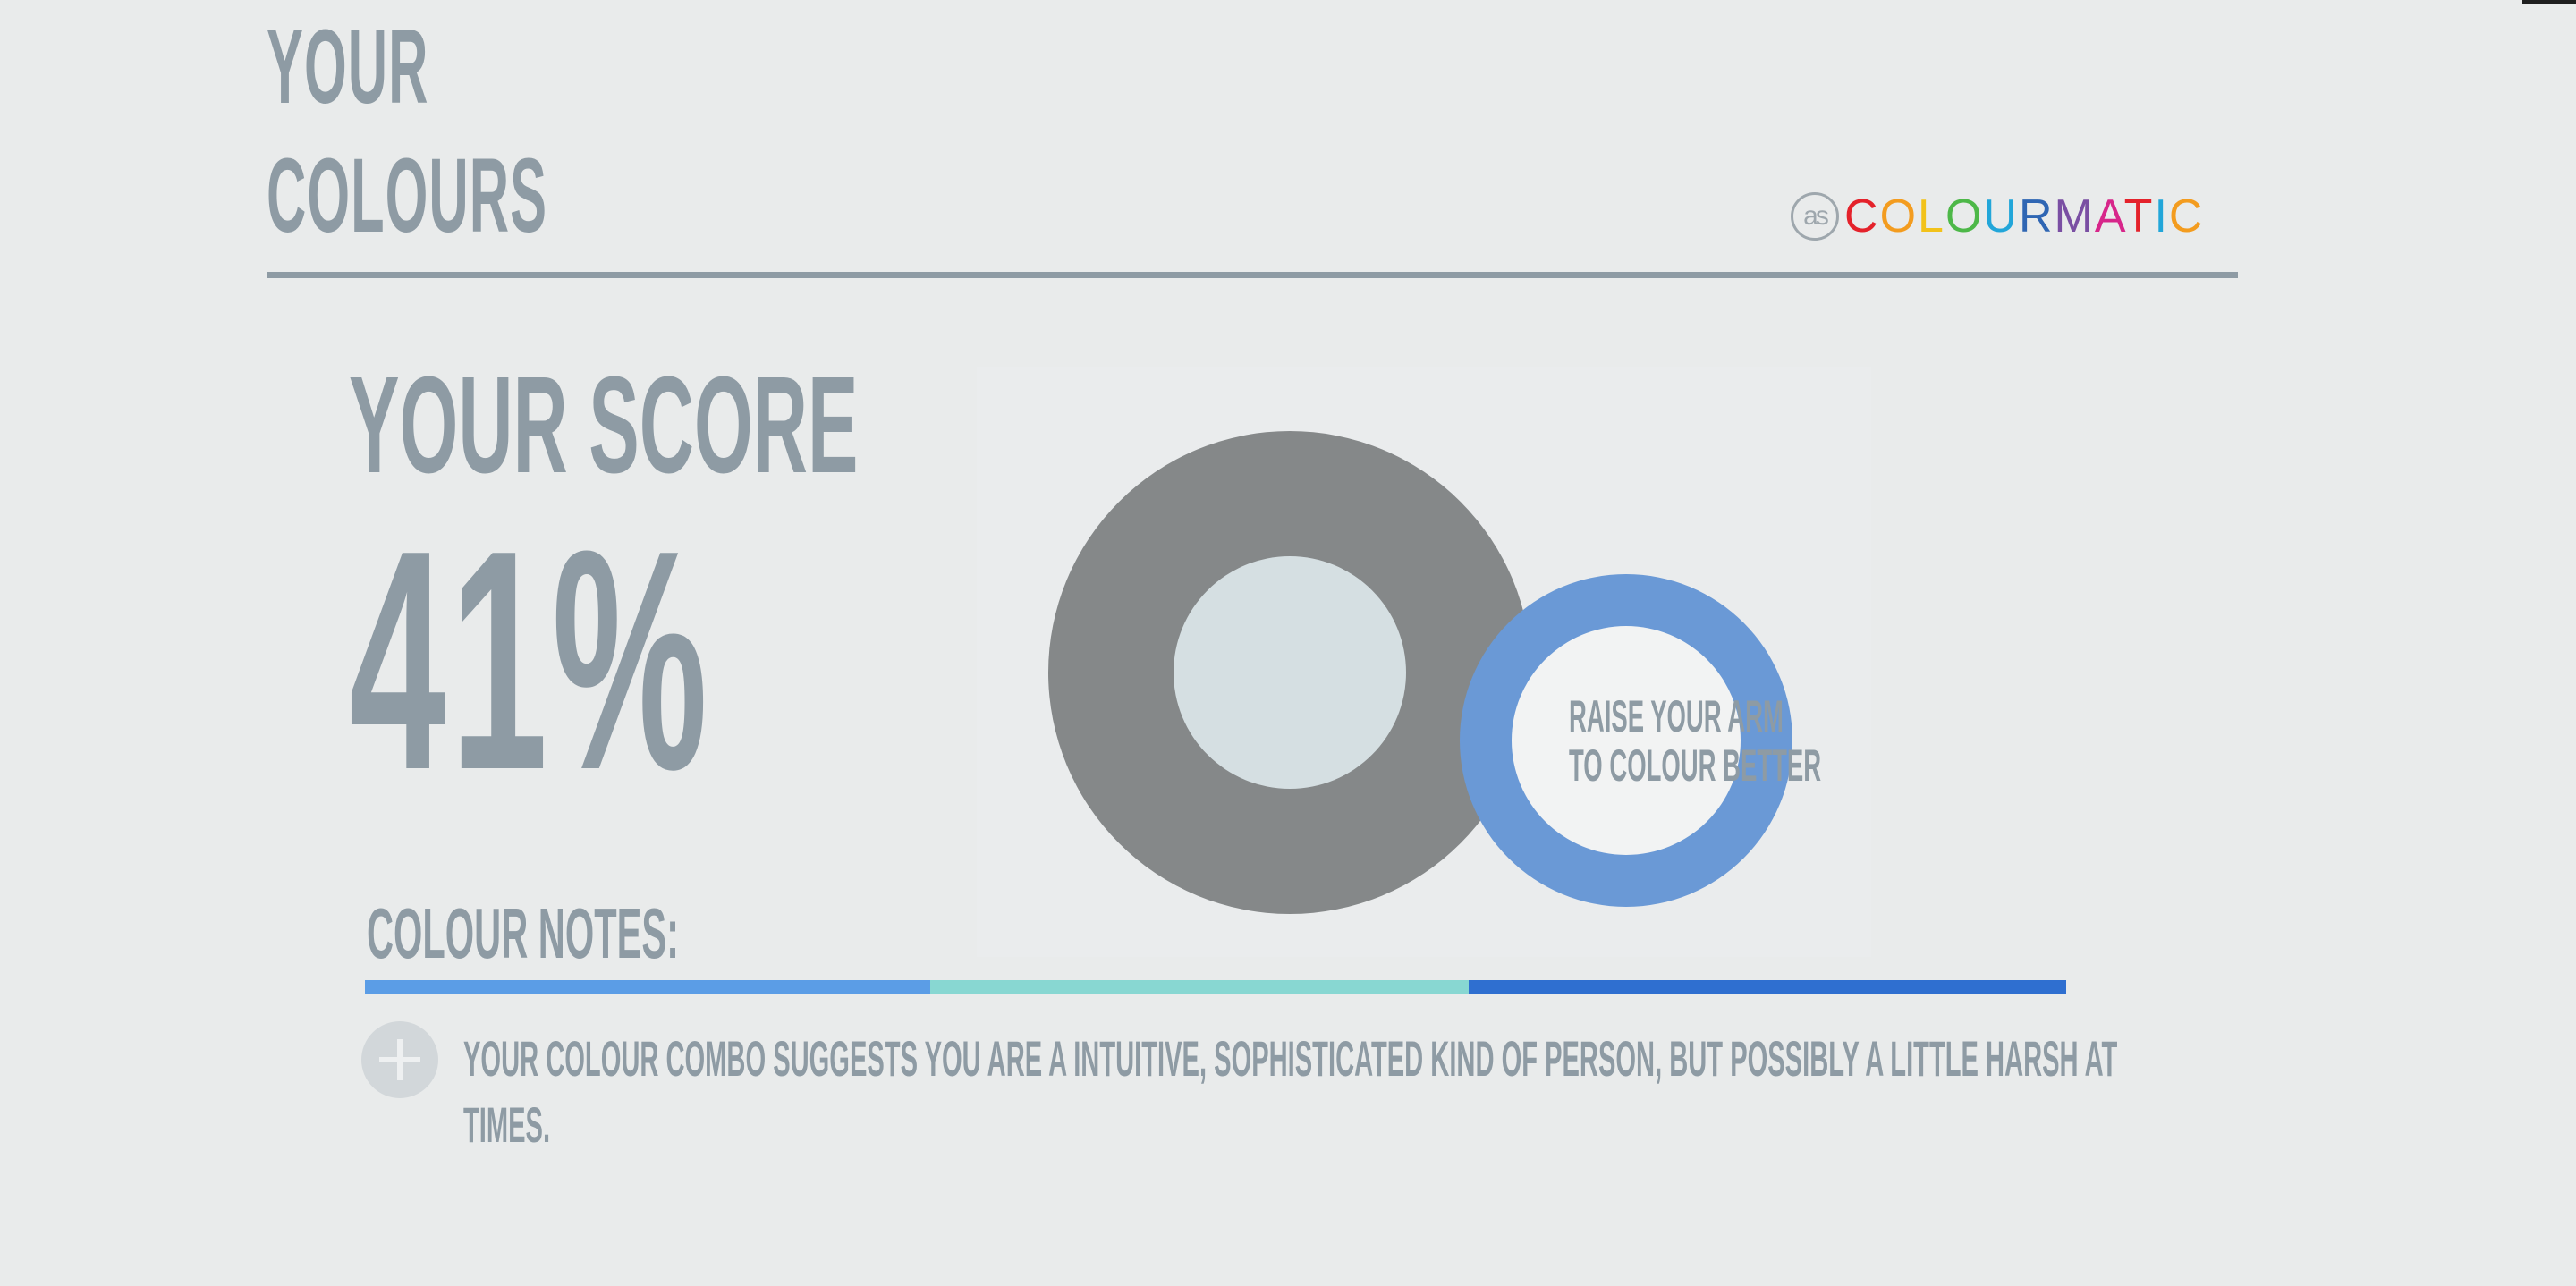  Describe the element at coordinates (2549, 2) in the screenshot. I see `window-corner-mark` at that location.